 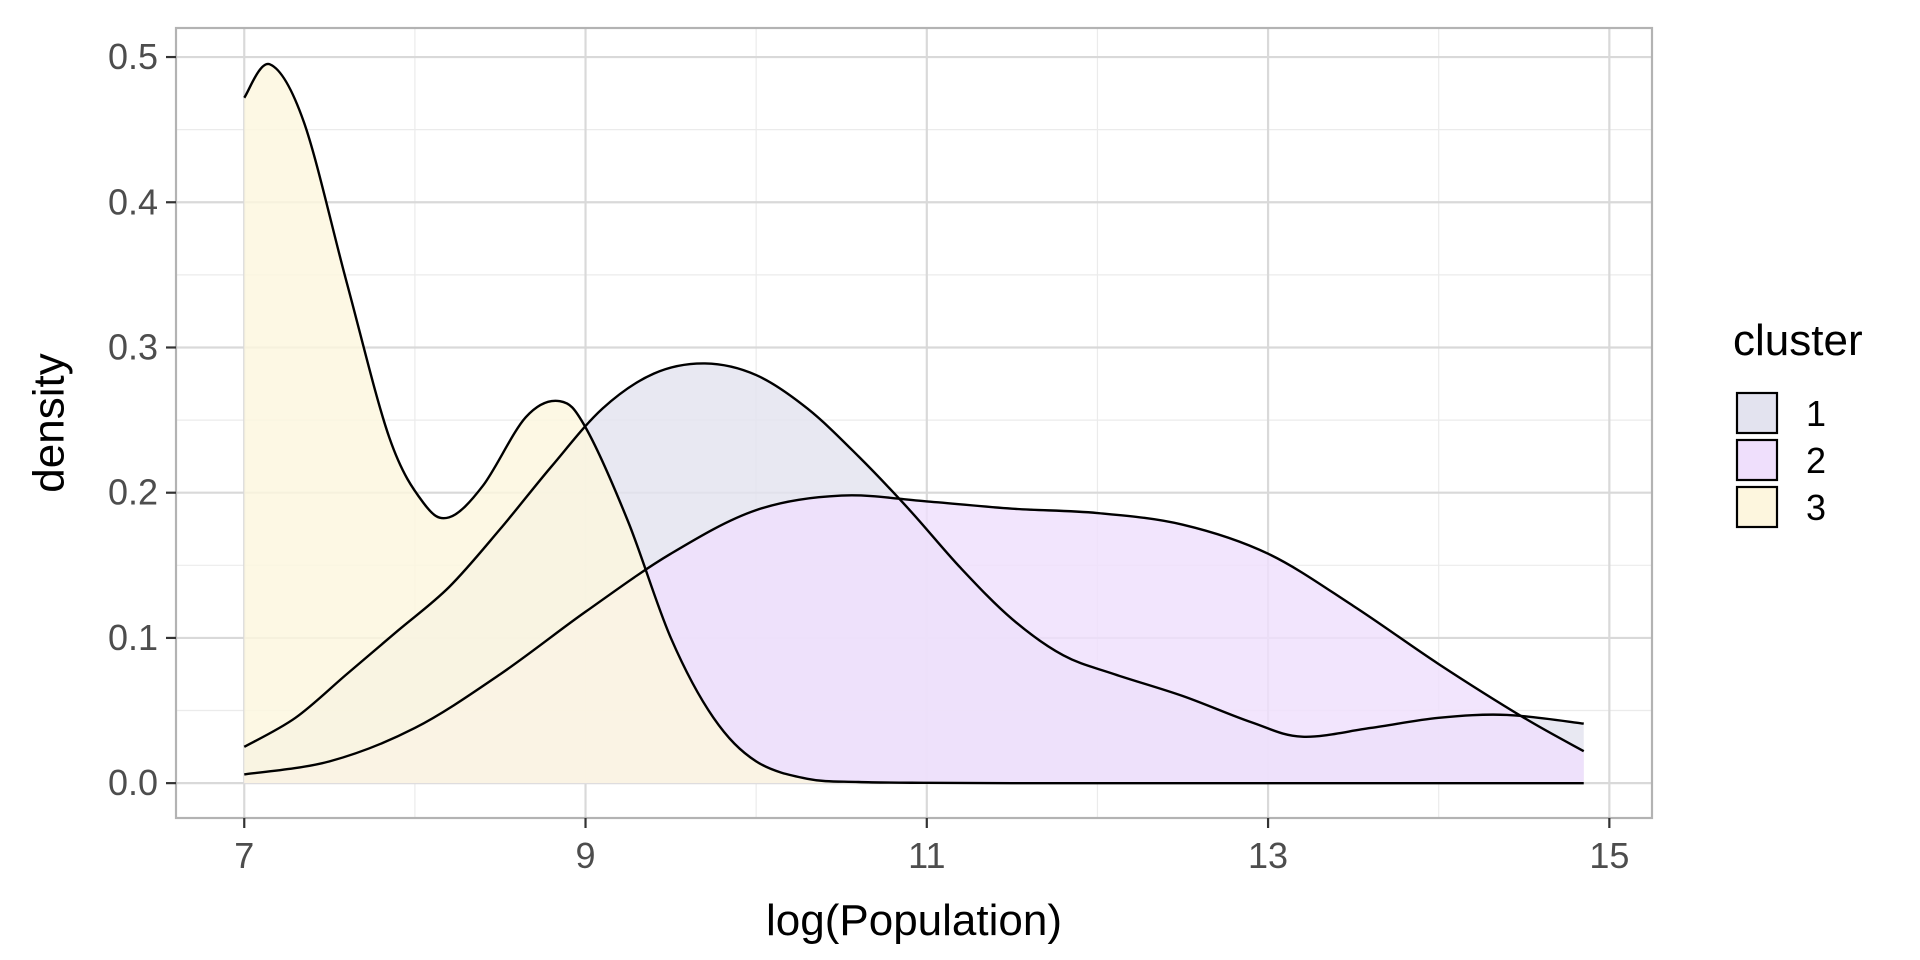 I want to click on x-tick-label: 13, so click(x=1268, y=855).